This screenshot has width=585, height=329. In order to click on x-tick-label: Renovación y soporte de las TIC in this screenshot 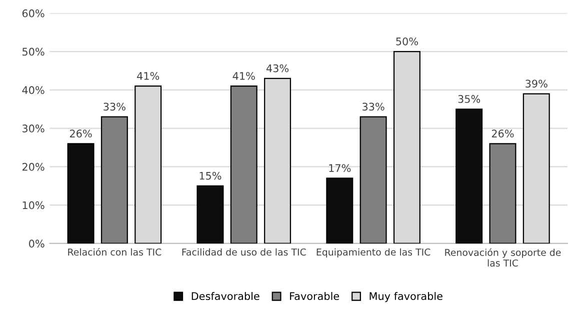, I will do `click(503, 257)`.